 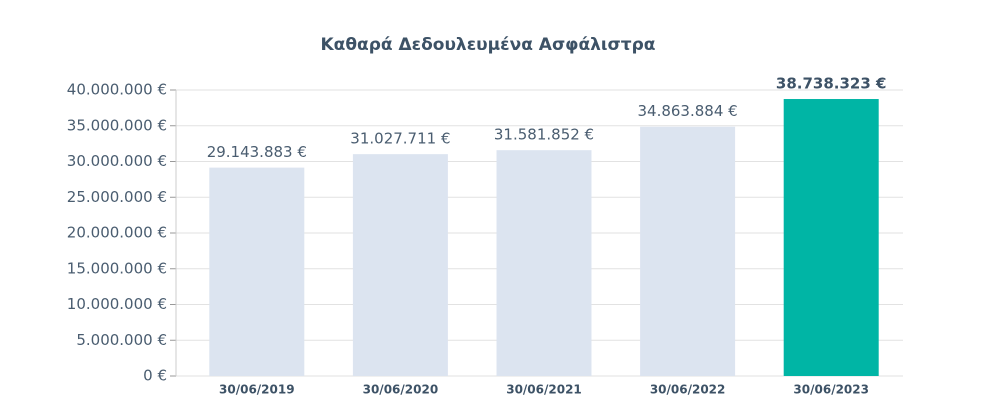 What do you see at coordinates (688, 390) in the screenshot?
I see `x-tick-label: 30/06/2022` at bounding box center [688, 390].